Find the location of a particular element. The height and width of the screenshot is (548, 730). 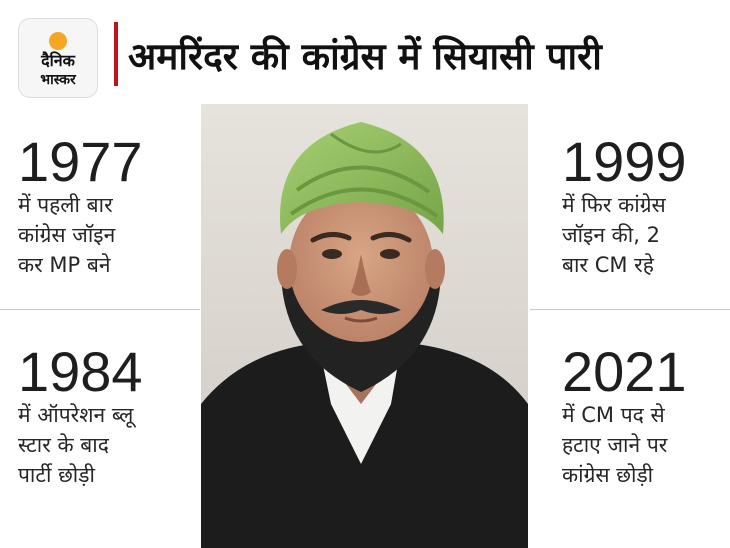

logo-line-1: दैनिक is located at coordinates (58, 60).